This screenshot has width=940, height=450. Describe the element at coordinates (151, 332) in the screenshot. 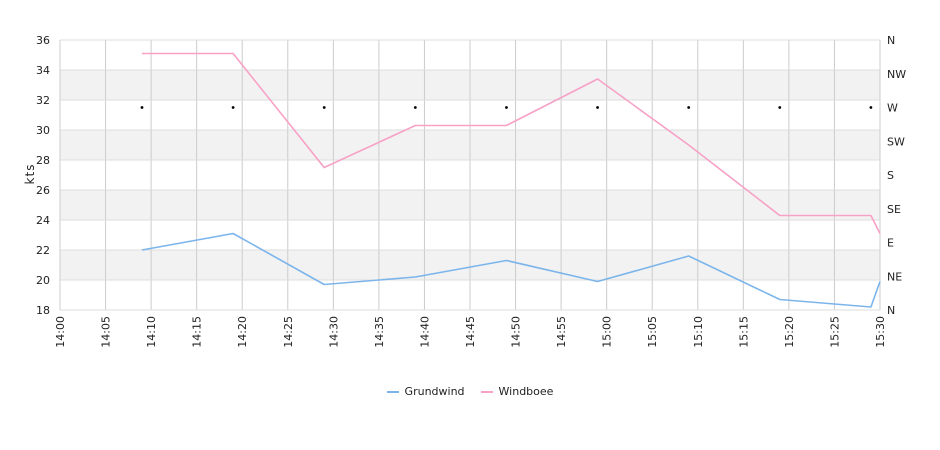

I see `x-tick-label: 14:10` at that location.